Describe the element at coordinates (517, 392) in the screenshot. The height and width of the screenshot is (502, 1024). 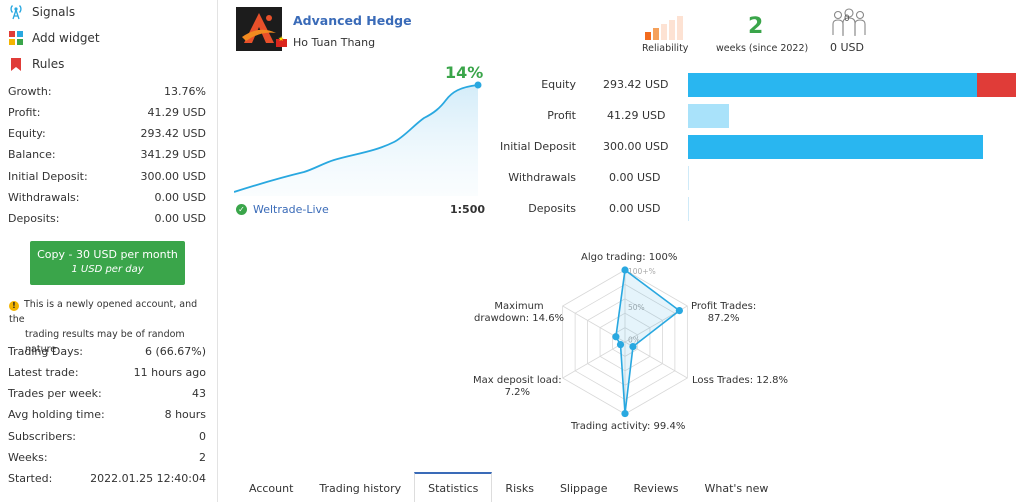
I see `radar-axis-label-line: 7.2%` at that location.